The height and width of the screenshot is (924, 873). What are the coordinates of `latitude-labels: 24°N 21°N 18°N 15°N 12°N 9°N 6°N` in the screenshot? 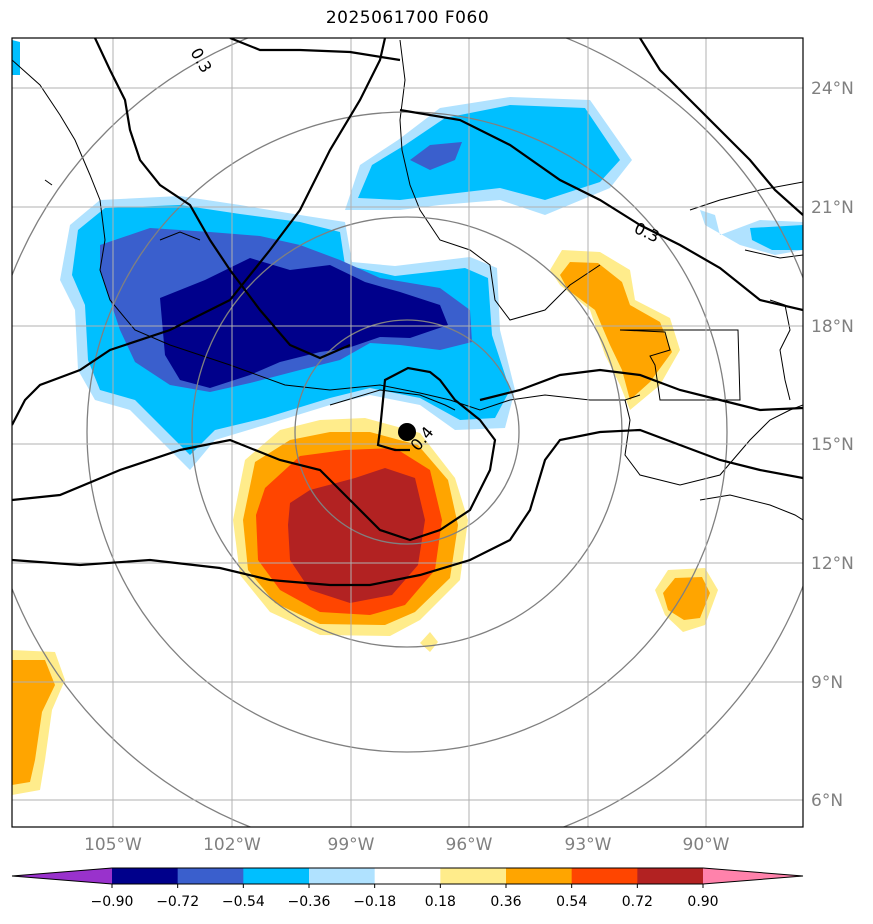 It's located at (832, 445).